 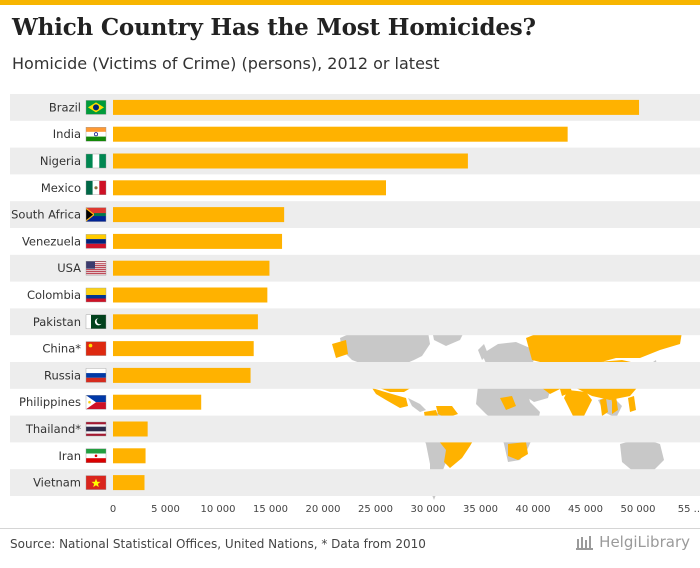 What do you see at coordinates (96, 322) in the screenshot?
I see `pakistan-flag-icon` at bounding box center [96, 322].